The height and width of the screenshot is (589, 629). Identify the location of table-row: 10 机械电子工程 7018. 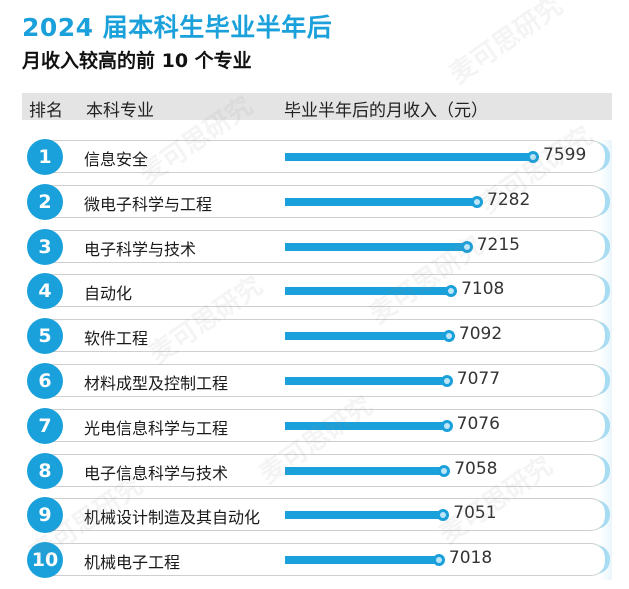
(314, 560).